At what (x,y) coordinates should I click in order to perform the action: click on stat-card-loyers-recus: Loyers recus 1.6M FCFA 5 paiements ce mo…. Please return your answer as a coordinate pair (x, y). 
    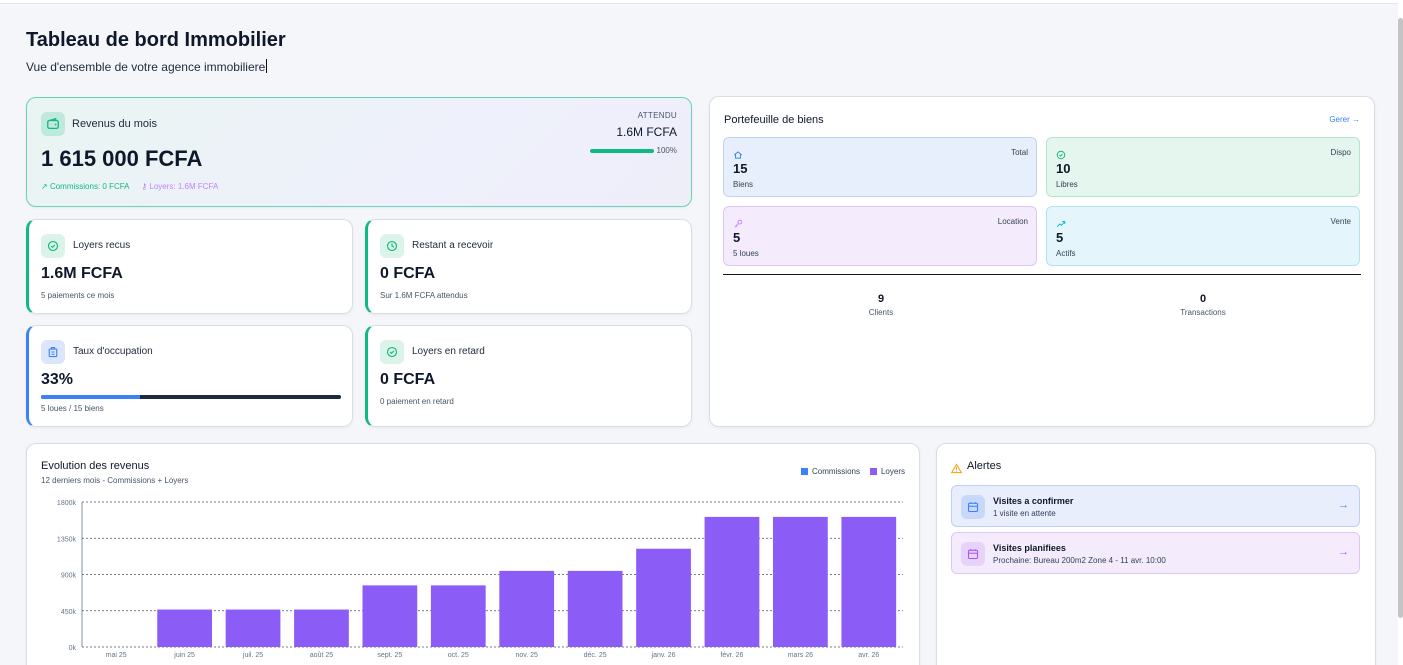
    Looking at the image, I should click on (189, 266).